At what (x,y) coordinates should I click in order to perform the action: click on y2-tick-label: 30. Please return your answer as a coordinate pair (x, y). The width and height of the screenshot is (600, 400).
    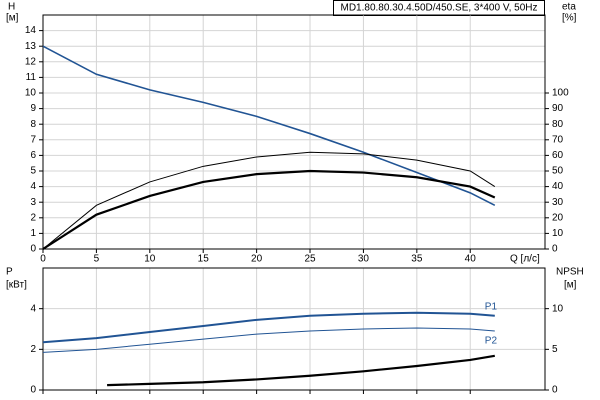
    Looking at the image, I should click on (558, 202).